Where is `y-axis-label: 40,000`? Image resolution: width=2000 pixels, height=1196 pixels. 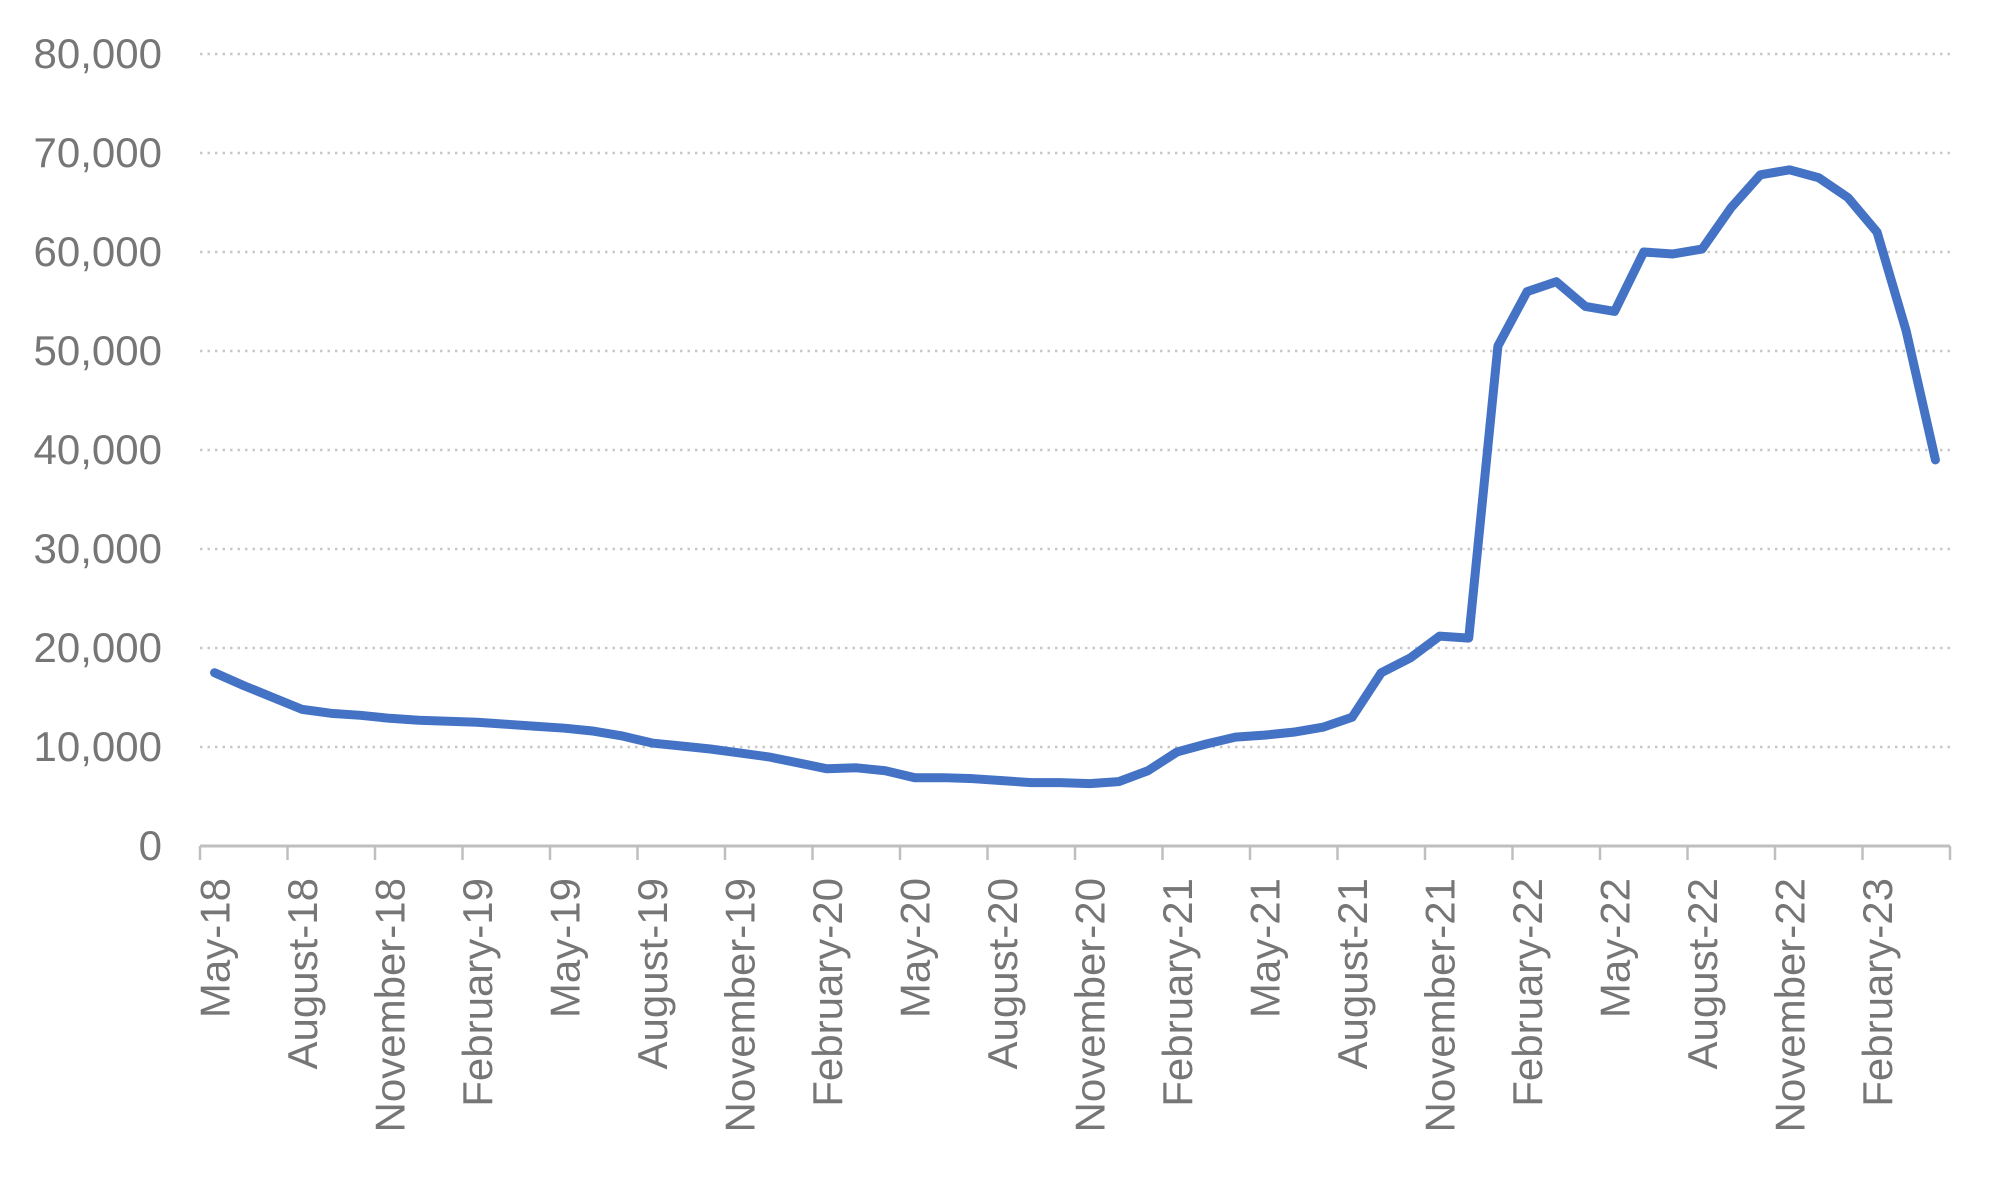
y-axis-label: 40,000 is located at coordinates (98, 449).